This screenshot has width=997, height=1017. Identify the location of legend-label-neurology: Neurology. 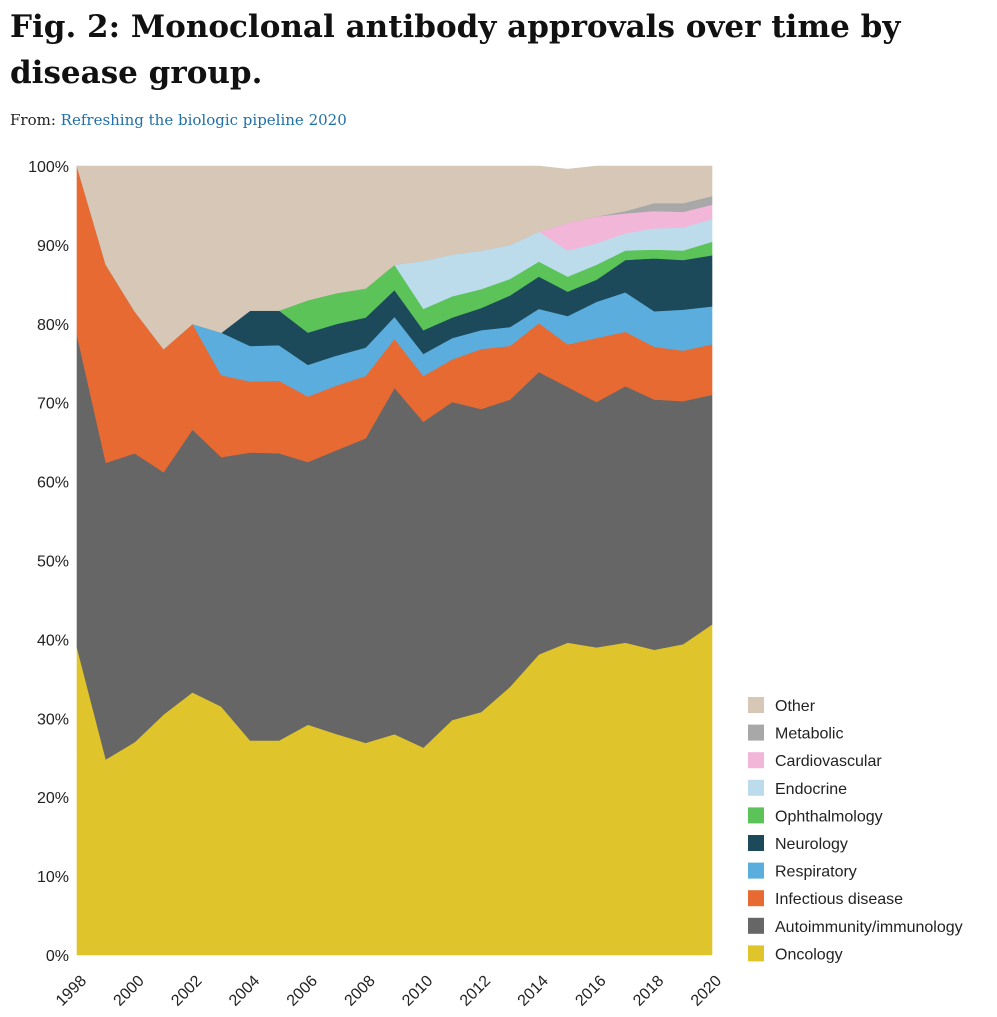
(811, 844).